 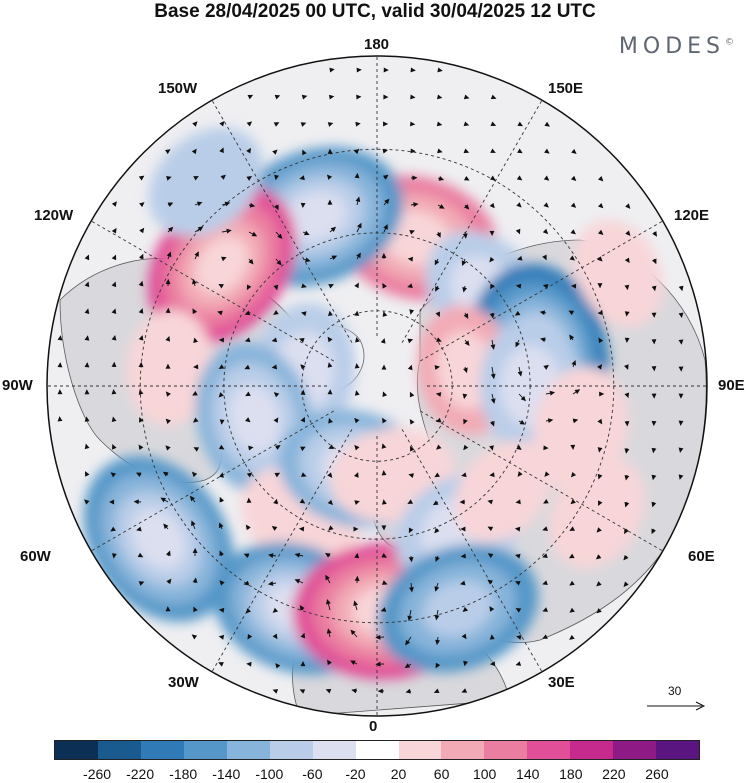 What do you see at coordinates (97, 774) in the screenshot?
I see `colorbar-tick-label: -260` at bounding box center [97, 774].